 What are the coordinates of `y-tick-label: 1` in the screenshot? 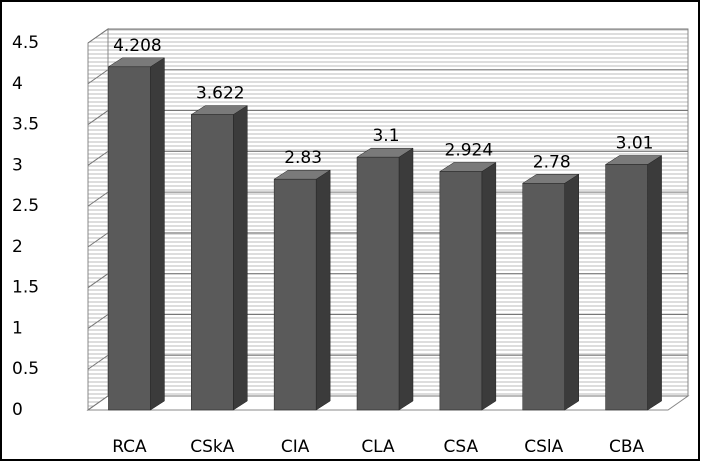 It's located at (17, 328).